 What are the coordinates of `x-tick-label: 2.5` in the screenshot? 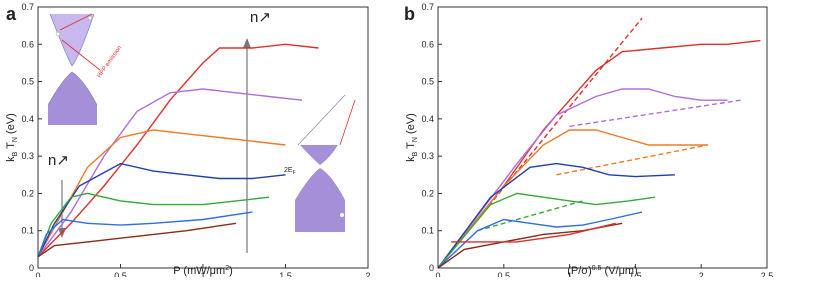 It's located at (767, 274).